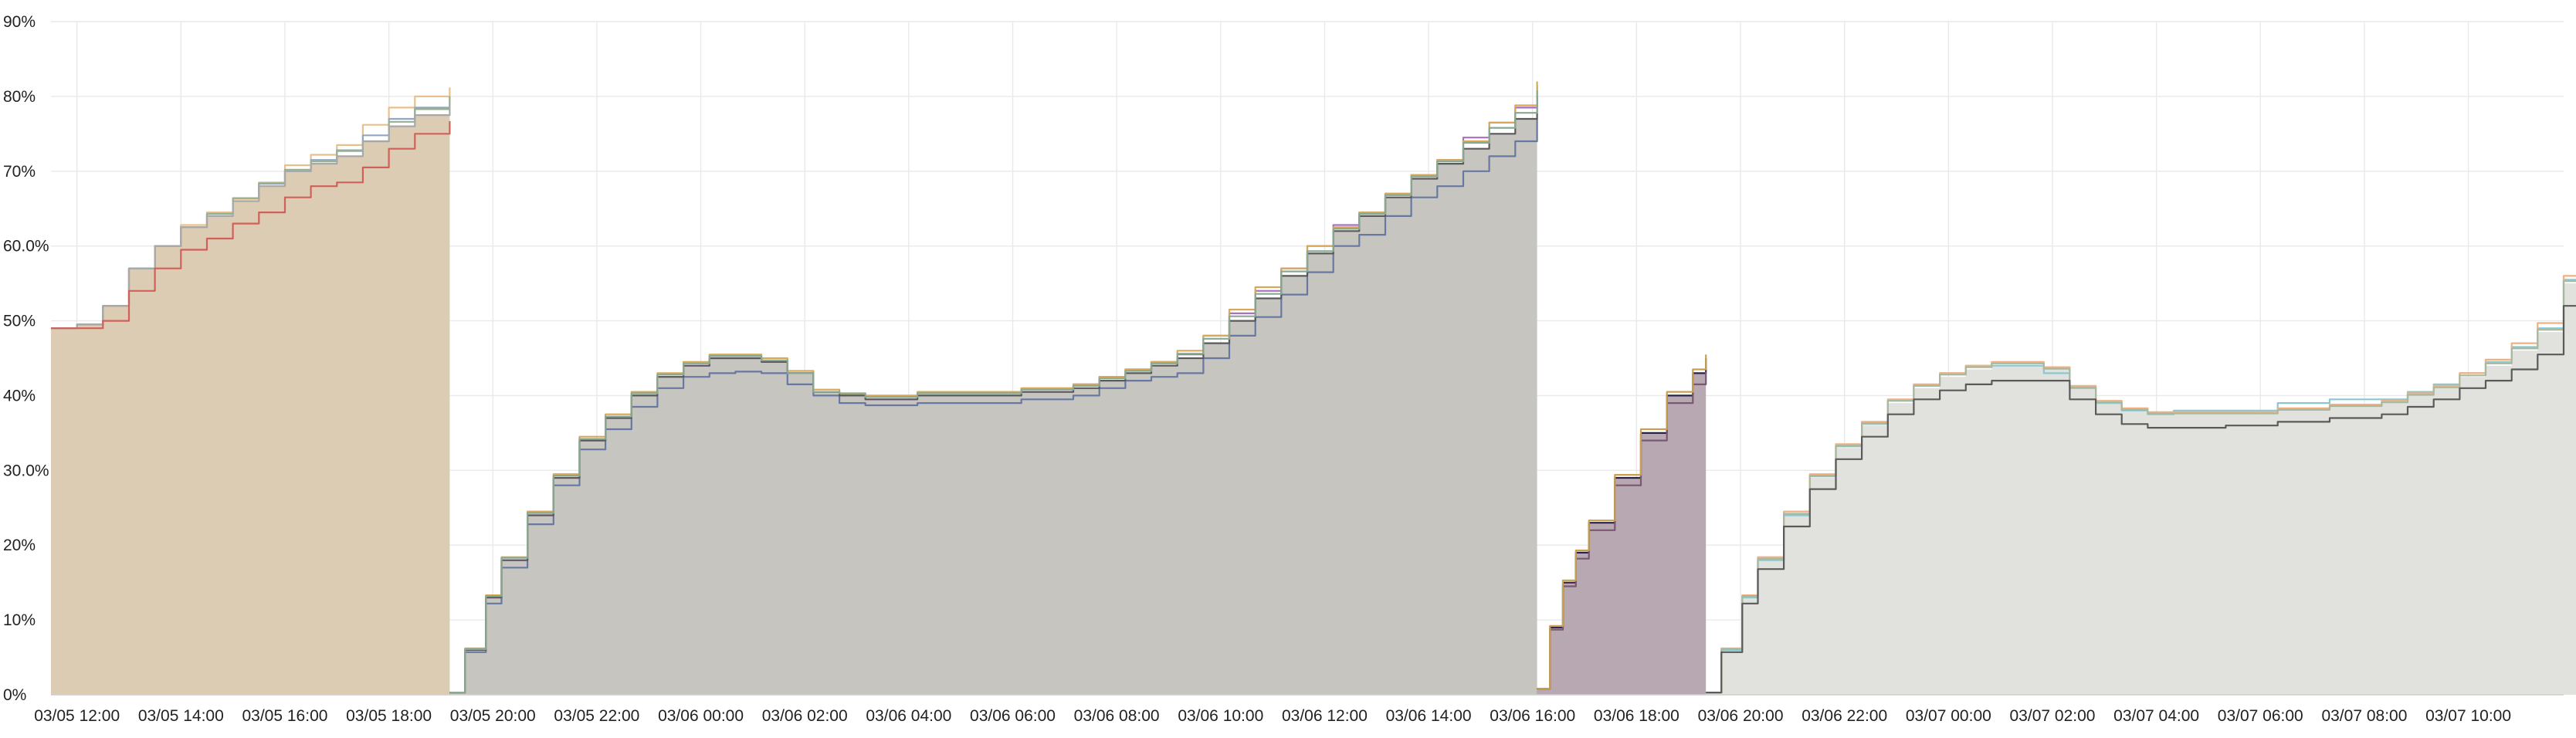  Describe the element at coordinates (596, 716) in the screenshot. I see `x-tick-label: 03/05 22:00` at that location.